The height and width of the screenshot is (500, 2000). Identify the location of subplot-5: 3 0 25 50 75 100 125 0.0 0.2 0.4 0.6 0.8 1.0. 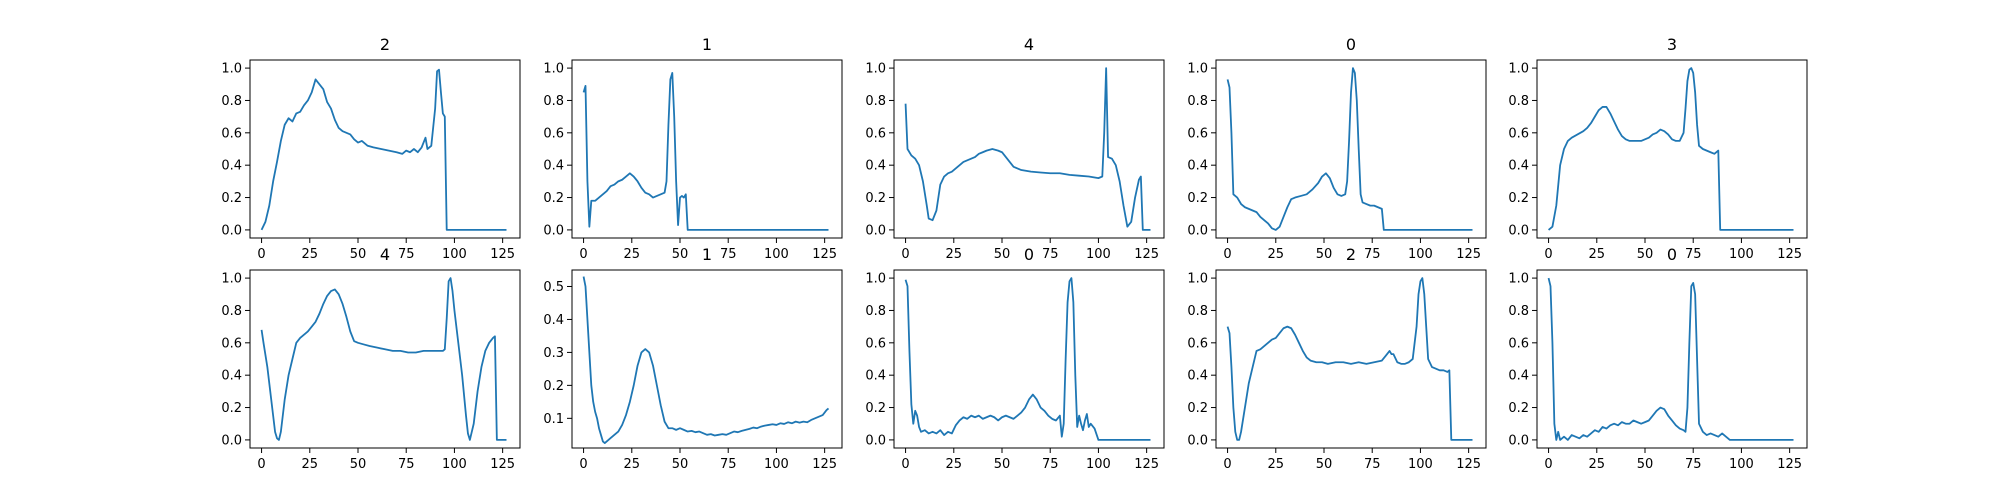
(1658, 148).